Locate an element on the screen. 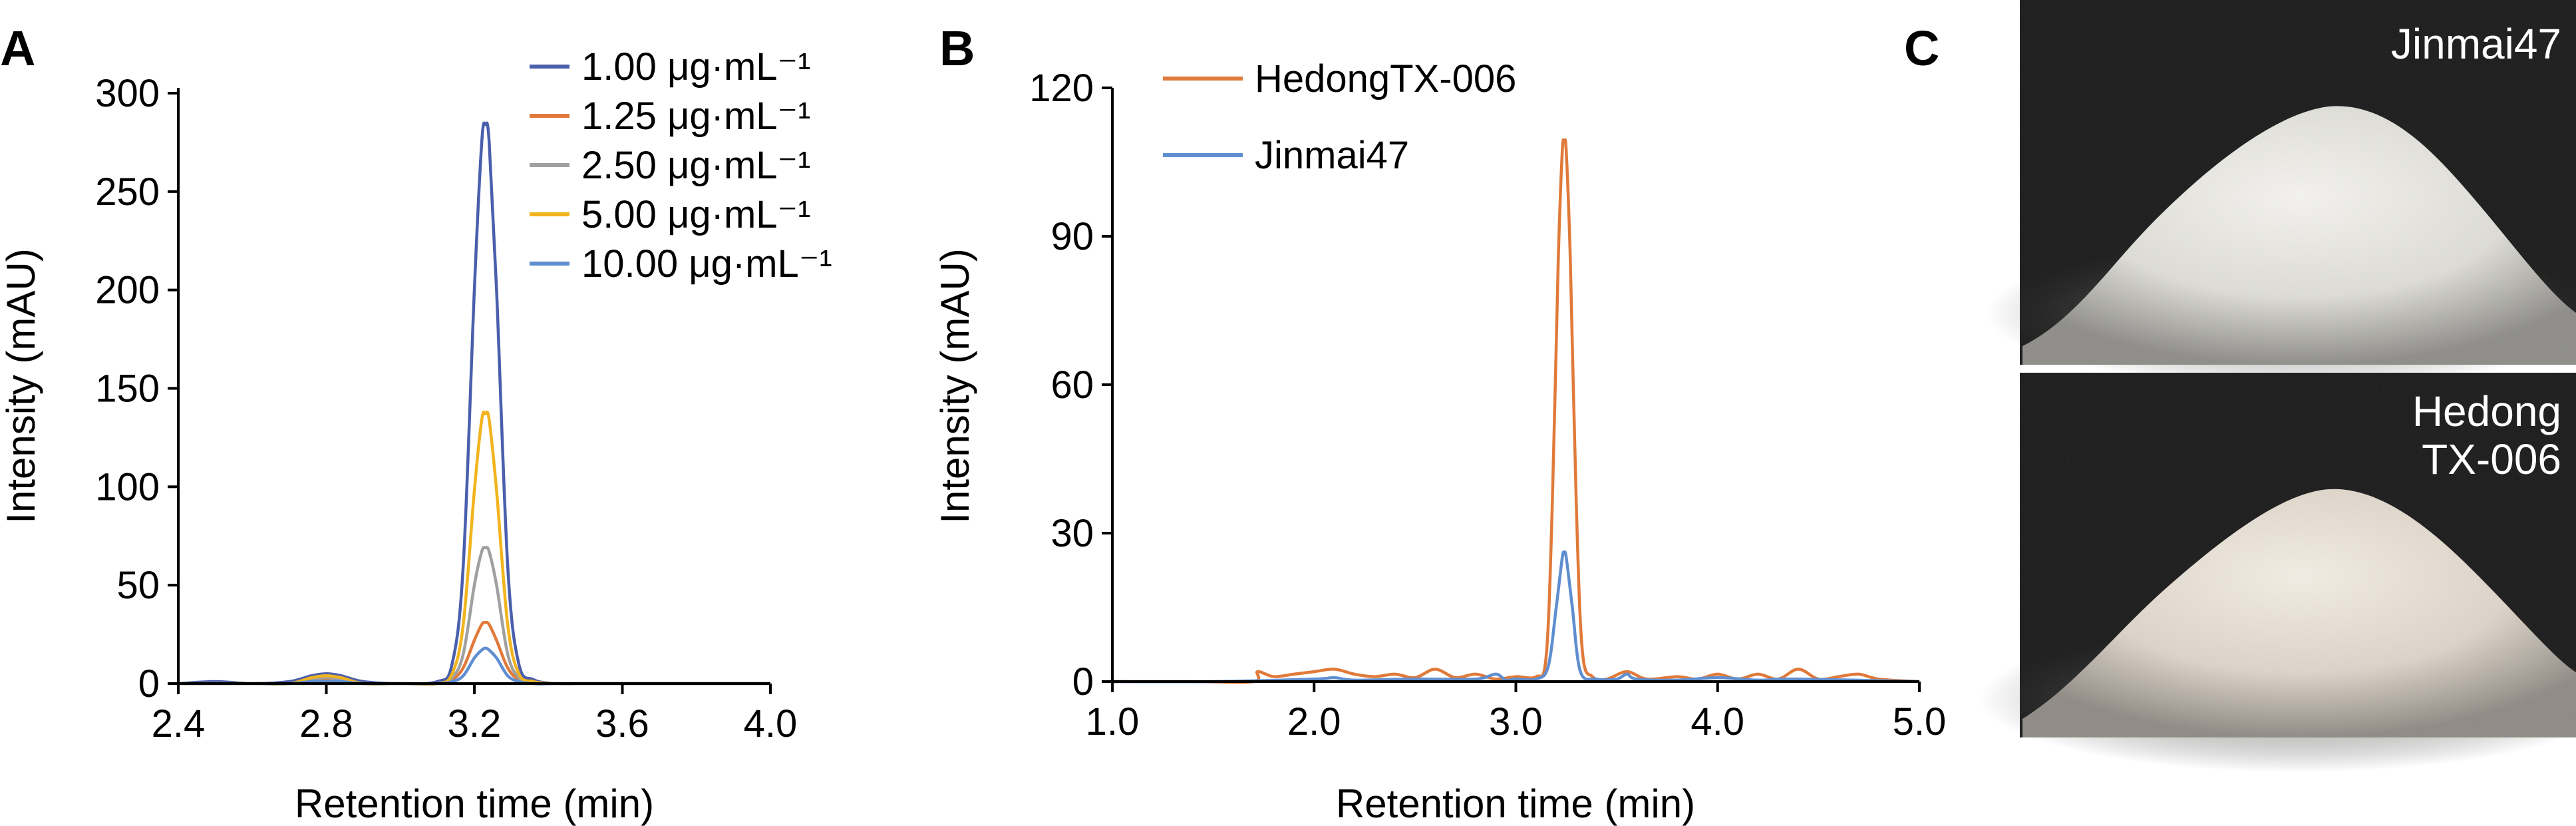  panel-label-a: A is located at coordinates (17, 48).